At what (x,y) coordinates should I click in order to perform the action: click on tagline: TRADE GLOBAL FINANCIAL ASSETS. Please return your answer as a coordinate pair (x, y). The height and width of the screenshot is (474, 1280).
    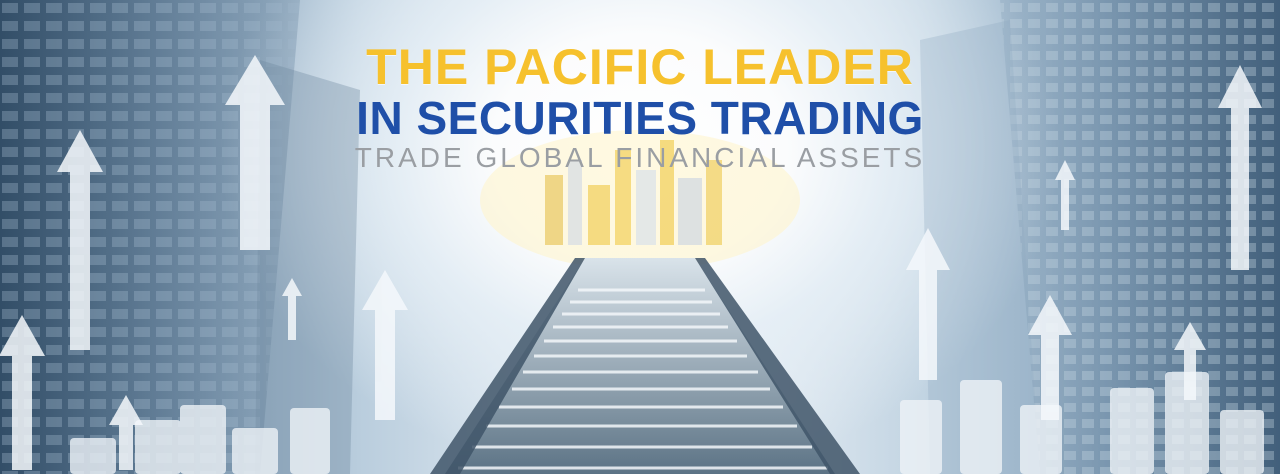
    Looking at the image, I should click on (640, 157).